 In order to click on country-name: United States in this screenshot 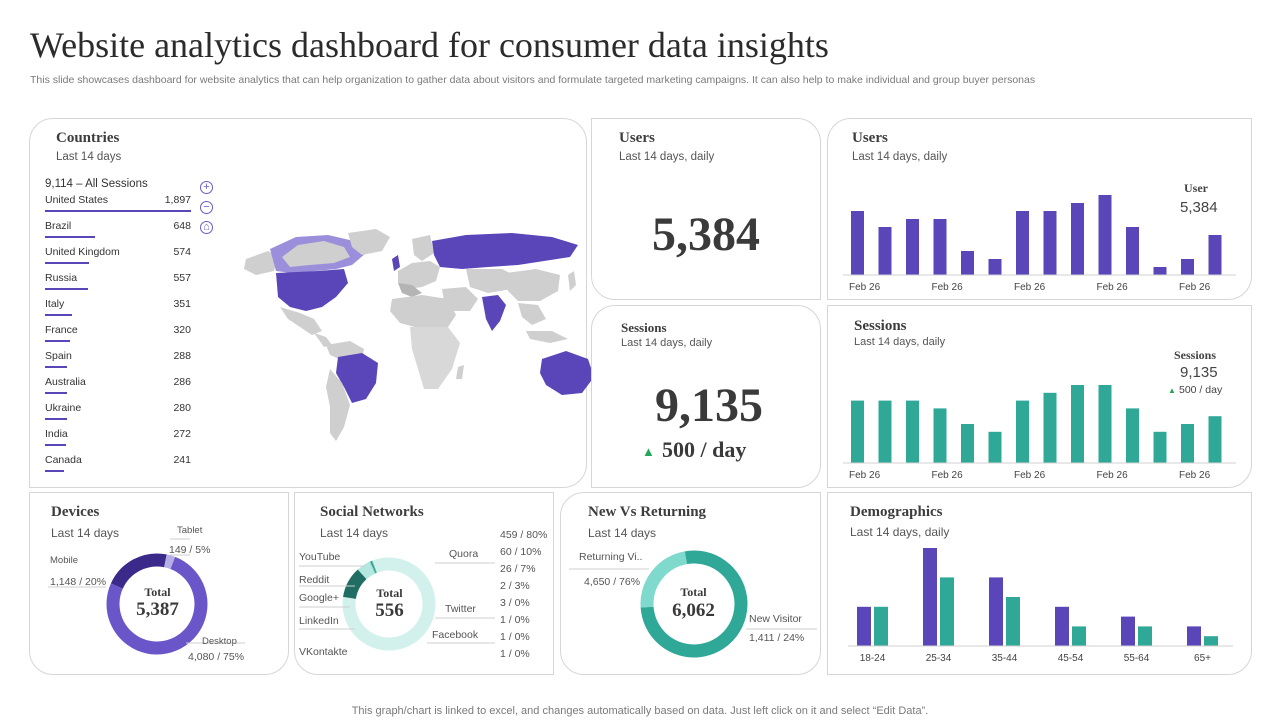, I will do `click(77, 200)`.